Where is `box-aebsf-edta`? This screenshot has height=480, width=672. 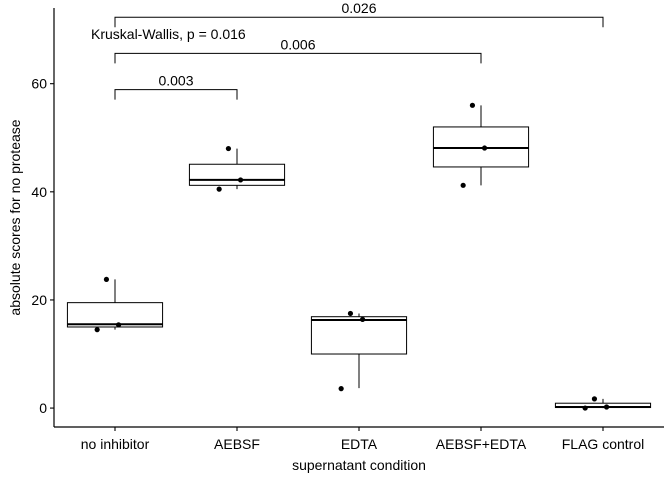 box-aebsf-edta is located at coordinates (481, 145).